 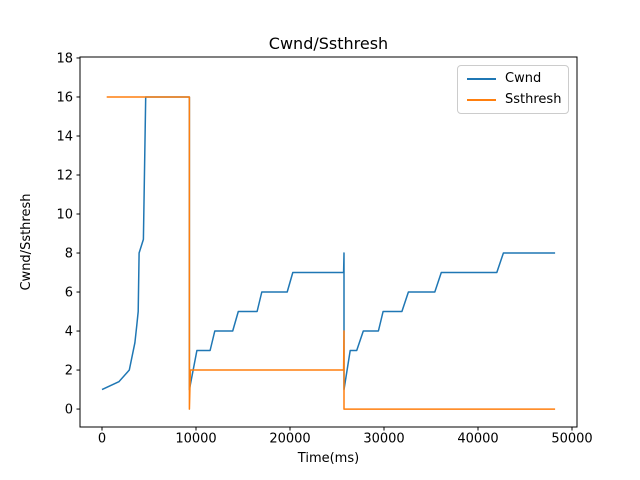 What do you see at coordinates (523, 78) in the screenshot?
I see `legend-label-cwnd: Cwnd` at bounding box center [523, 78].